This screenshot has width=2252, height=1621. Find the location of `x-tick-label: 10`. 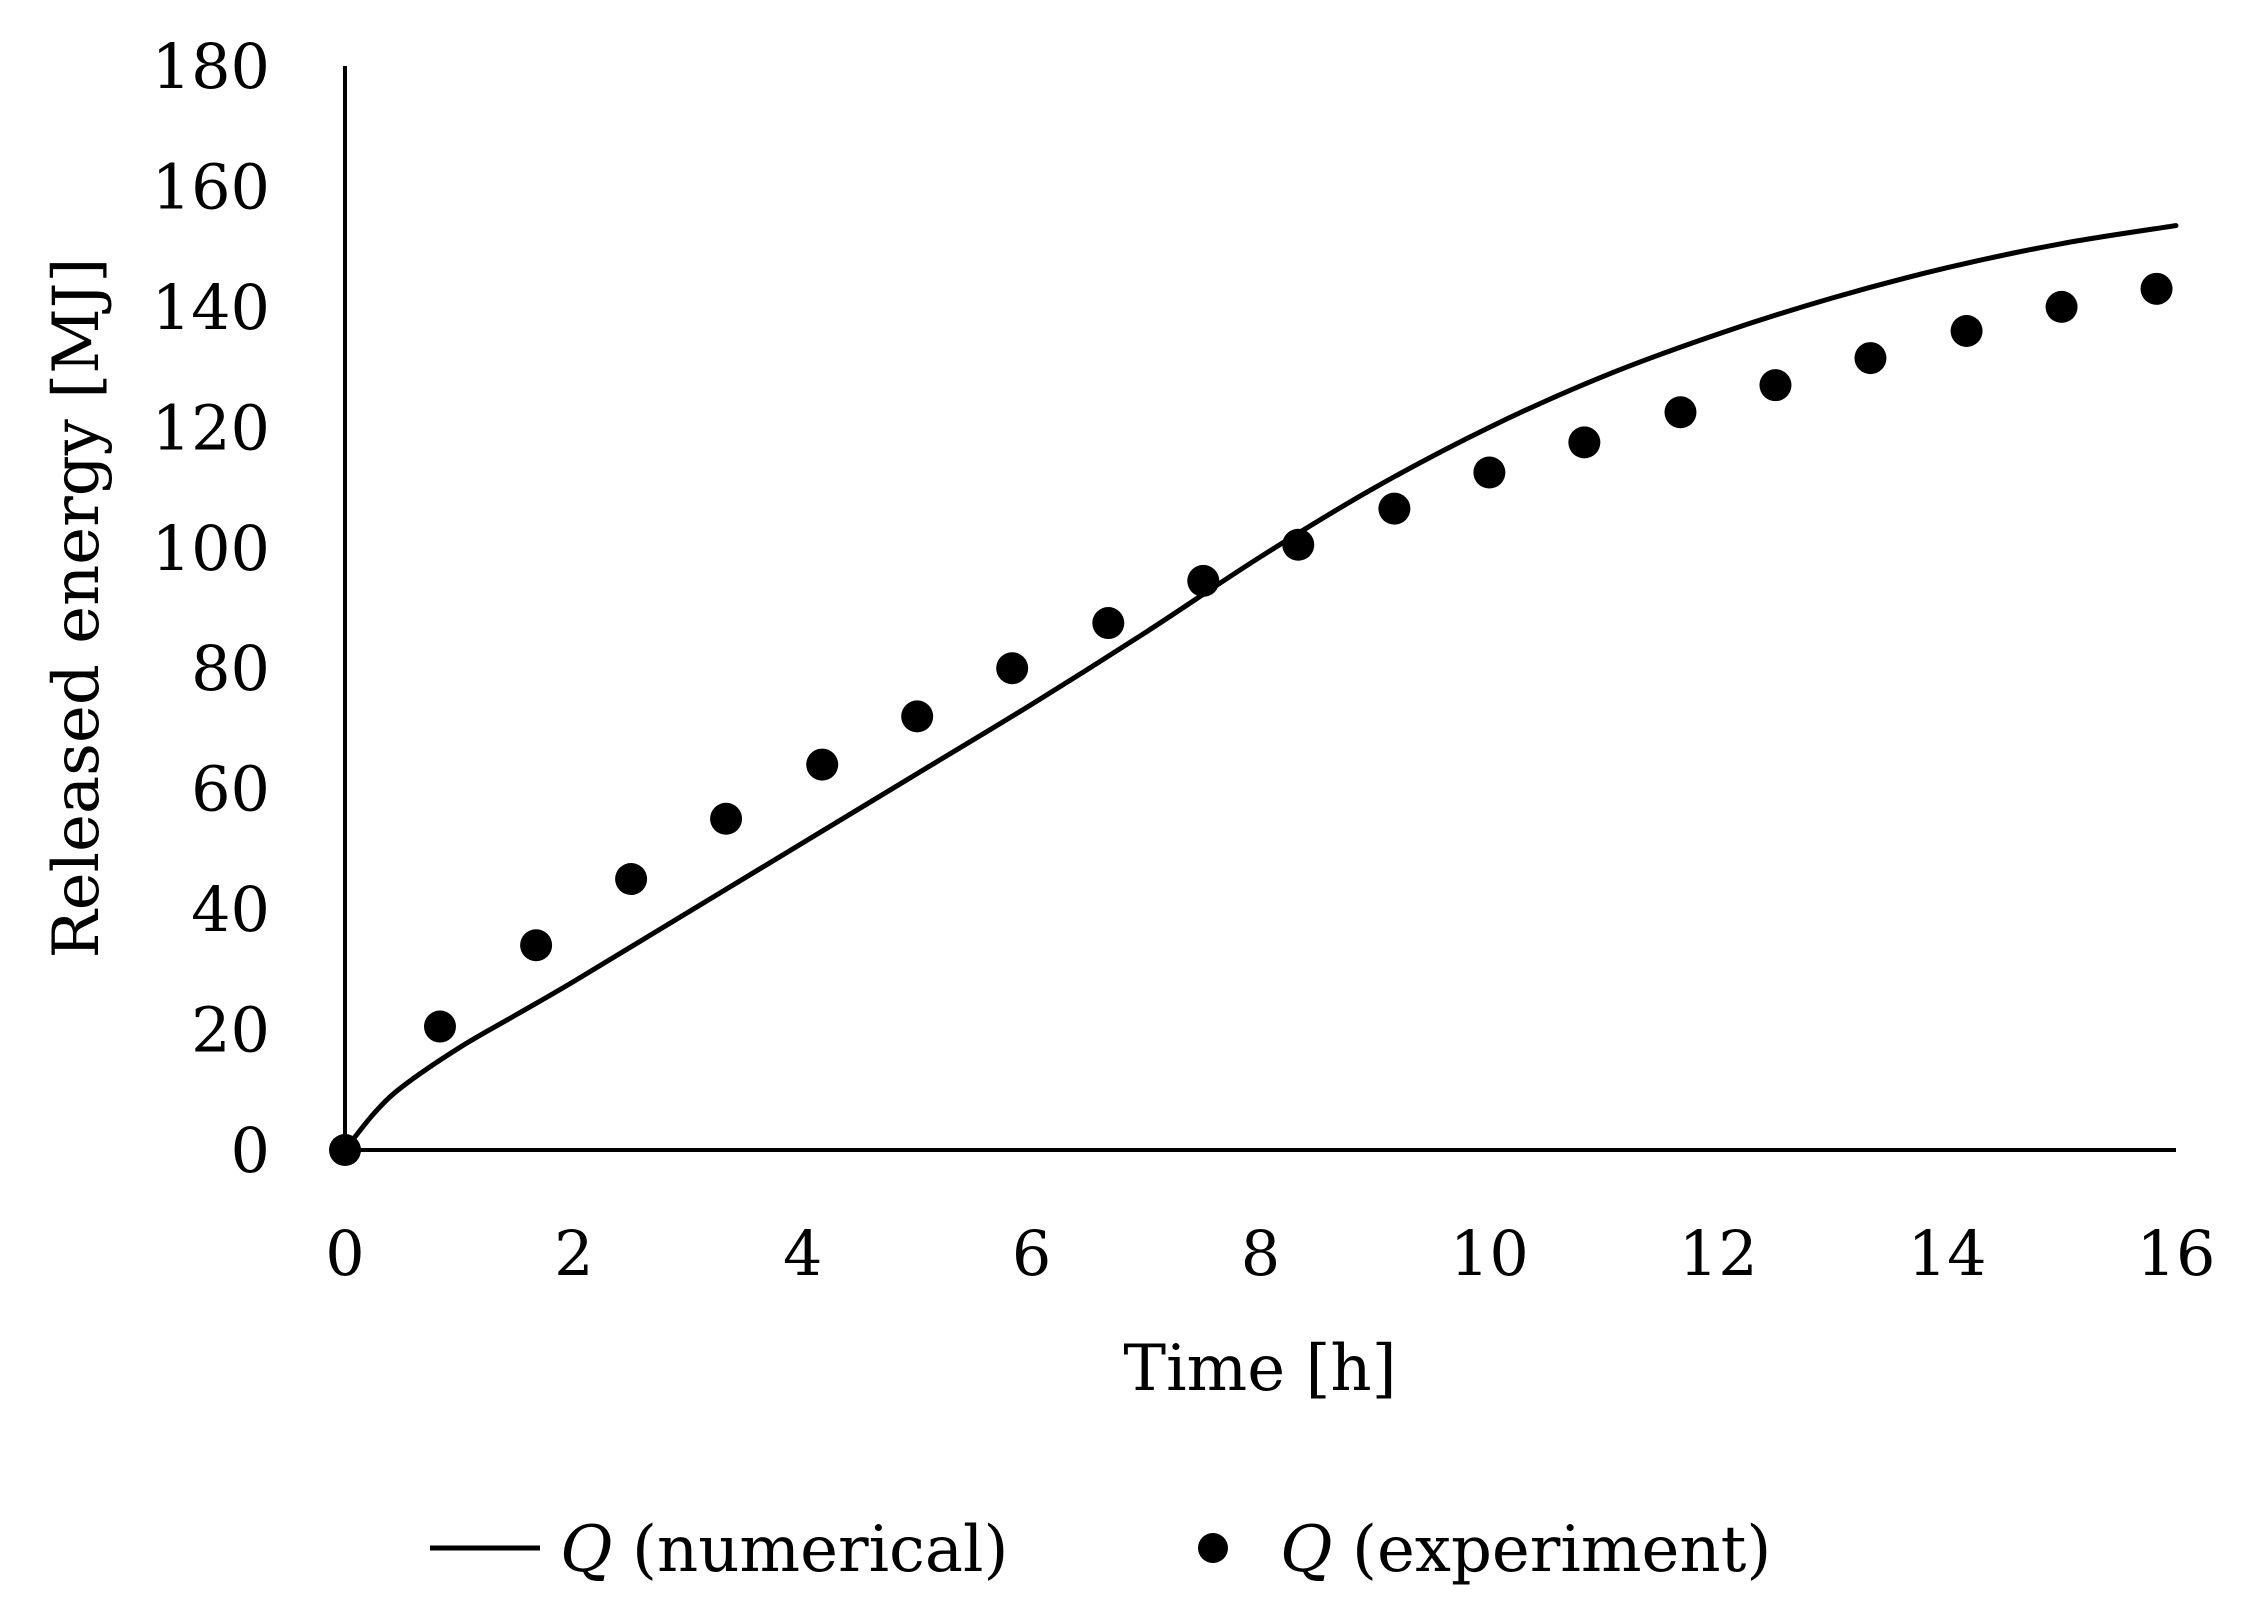

x-tick-label: 10 is located at coordinates (1489, 1253).